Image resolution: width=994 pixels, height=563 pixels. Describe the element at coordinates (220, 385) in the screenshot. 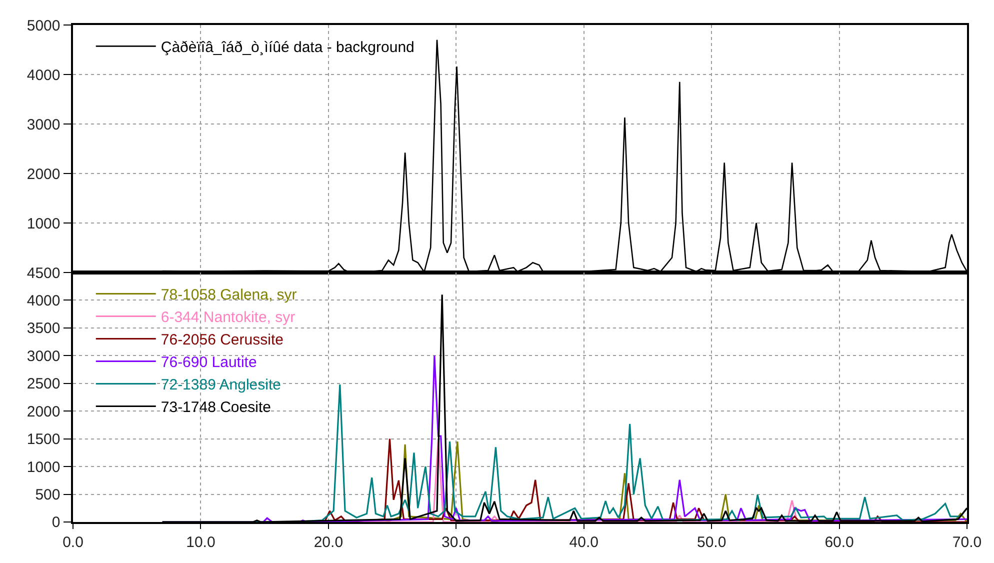

I see `legend-label: 72-1389 Anglesite` at that location.